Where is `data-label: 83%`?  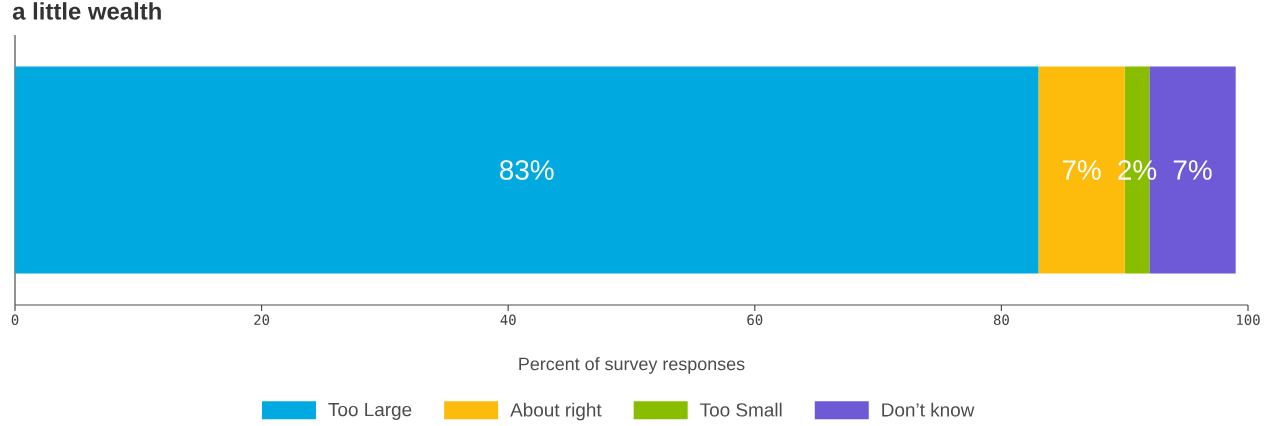
data-label: 83% is located at coordinates (527, 170).